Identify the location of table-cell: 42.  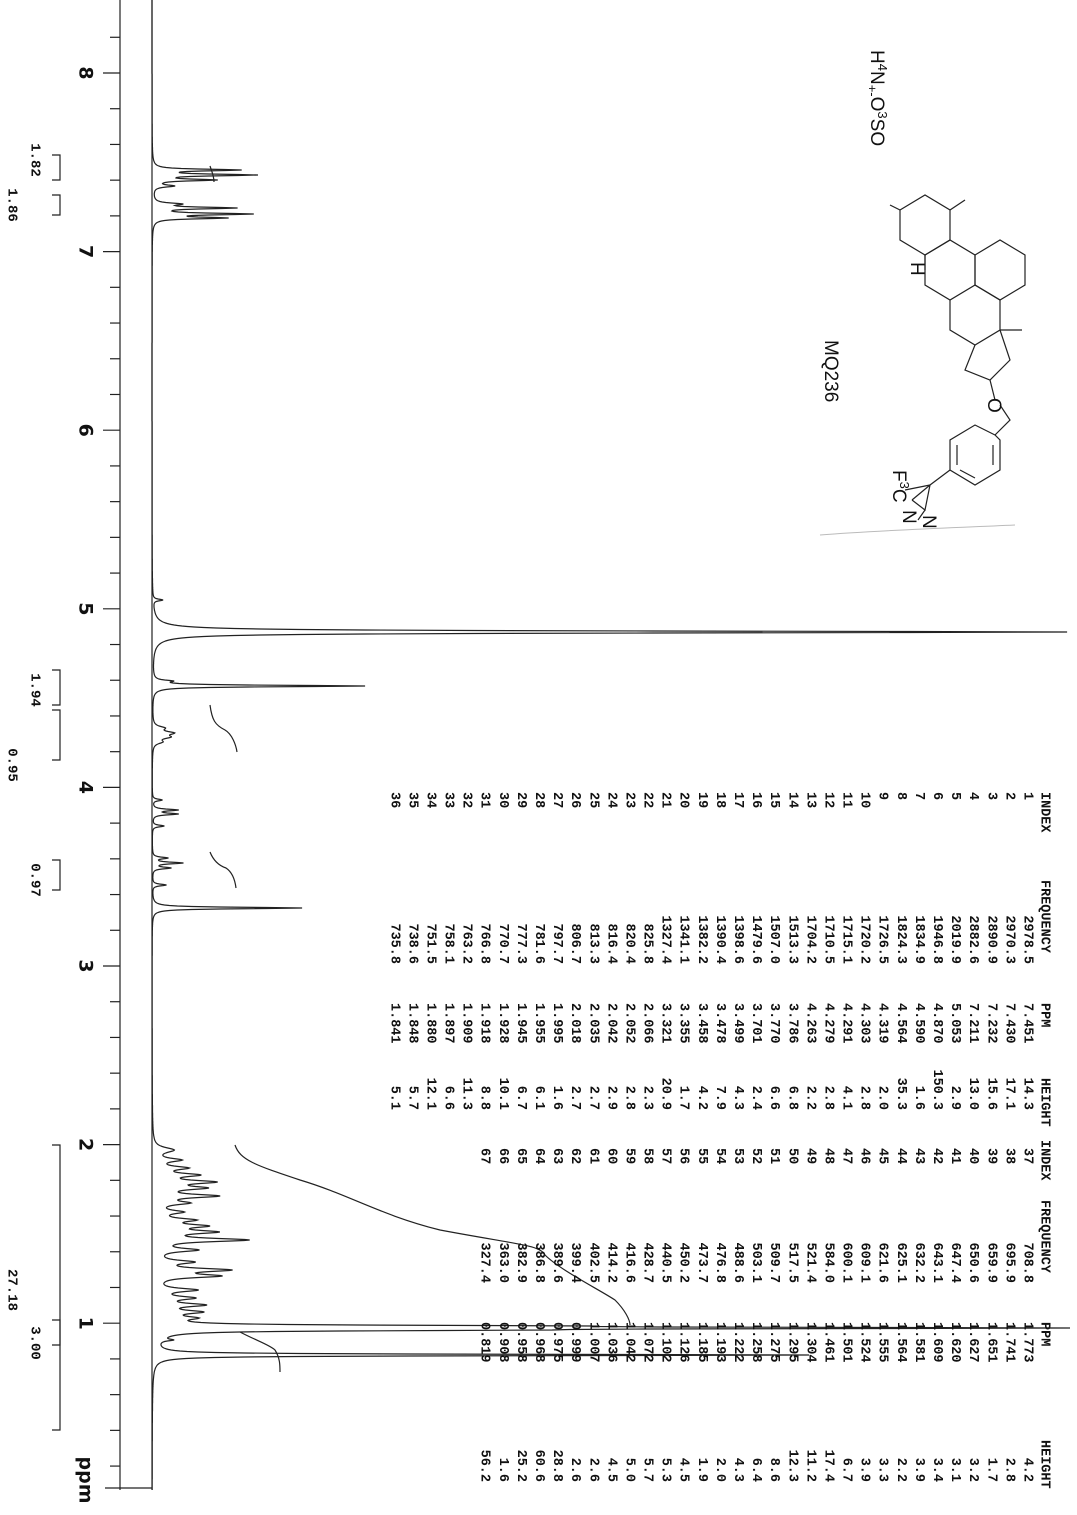
(936, 1156).